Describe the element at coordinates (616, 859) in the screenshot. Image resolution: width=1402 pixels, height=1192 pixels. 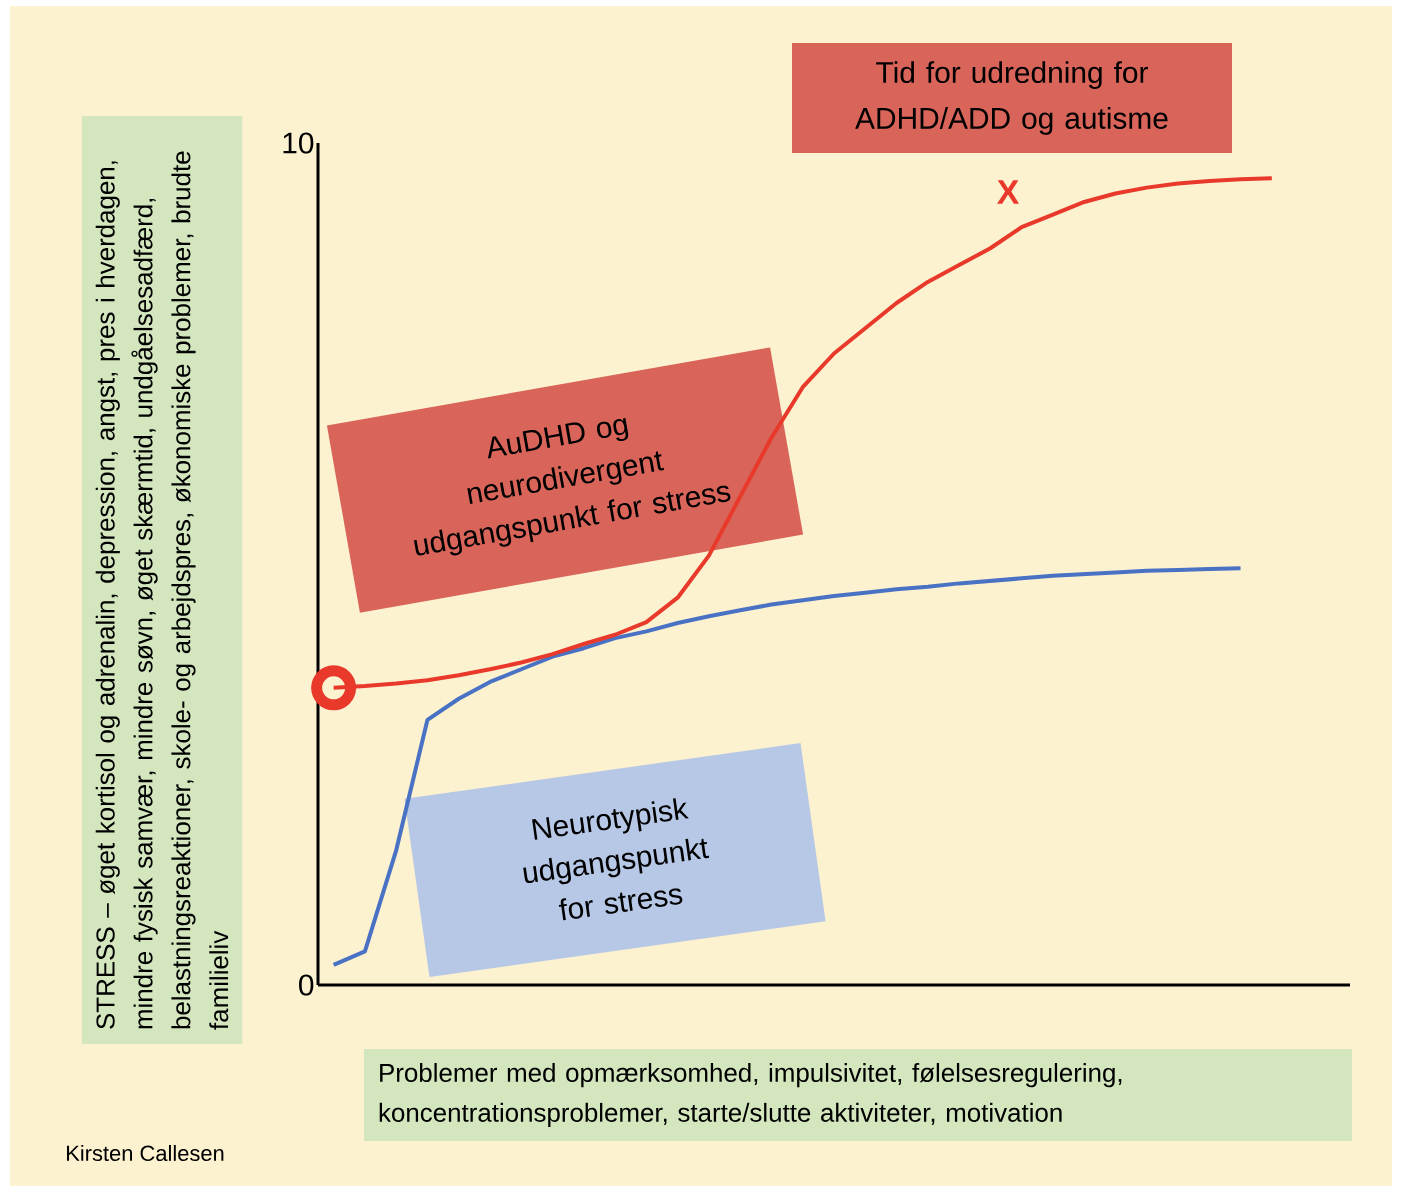
I see `annotation: Neurotypisk udgangspunkt for stress` at that location.